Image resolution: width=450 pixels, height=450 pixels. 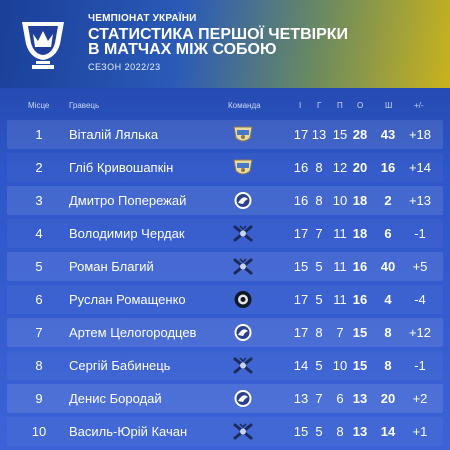 What do you see at coordinates (388, 431) in the screenshot?
I see `penalty-minutes: 14` at bounding box center [388, 431].